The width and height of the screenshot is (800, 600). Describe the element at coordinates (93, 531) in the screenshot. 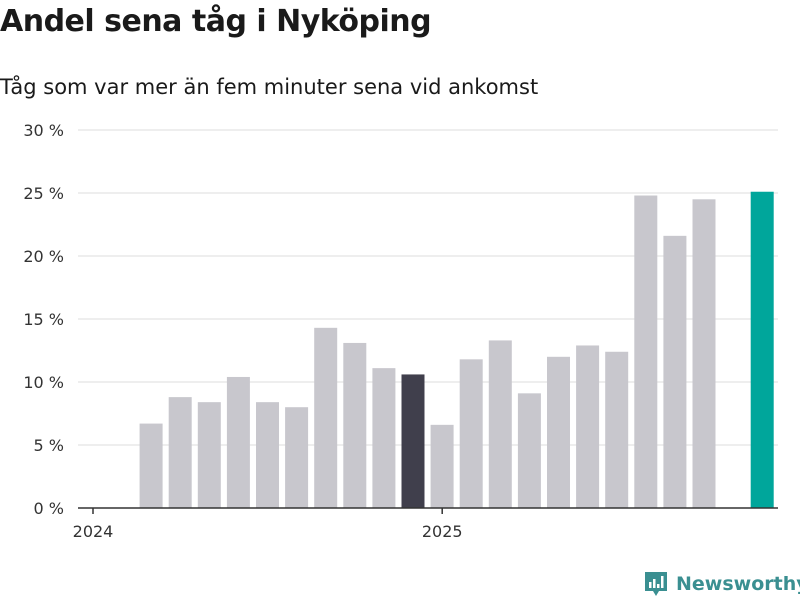

I see `x-tick-label: 2024` at that location.